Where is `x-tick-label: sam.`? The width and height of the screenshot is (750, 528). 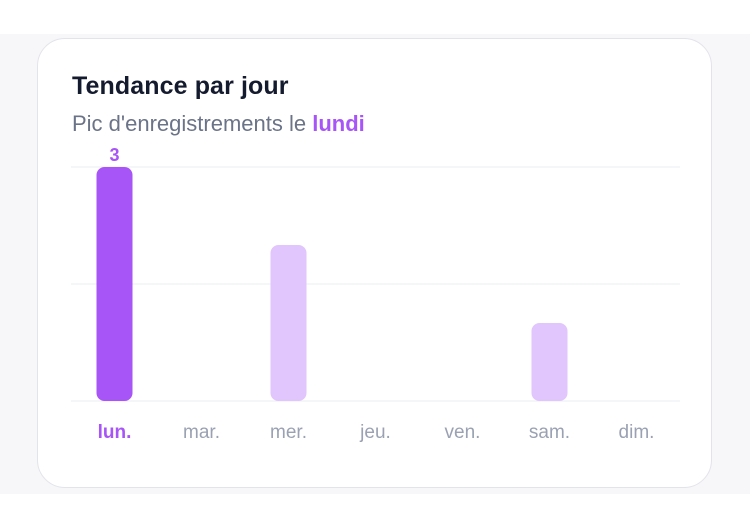 x-tick-label: sam. is located at coordinates (549, 432).